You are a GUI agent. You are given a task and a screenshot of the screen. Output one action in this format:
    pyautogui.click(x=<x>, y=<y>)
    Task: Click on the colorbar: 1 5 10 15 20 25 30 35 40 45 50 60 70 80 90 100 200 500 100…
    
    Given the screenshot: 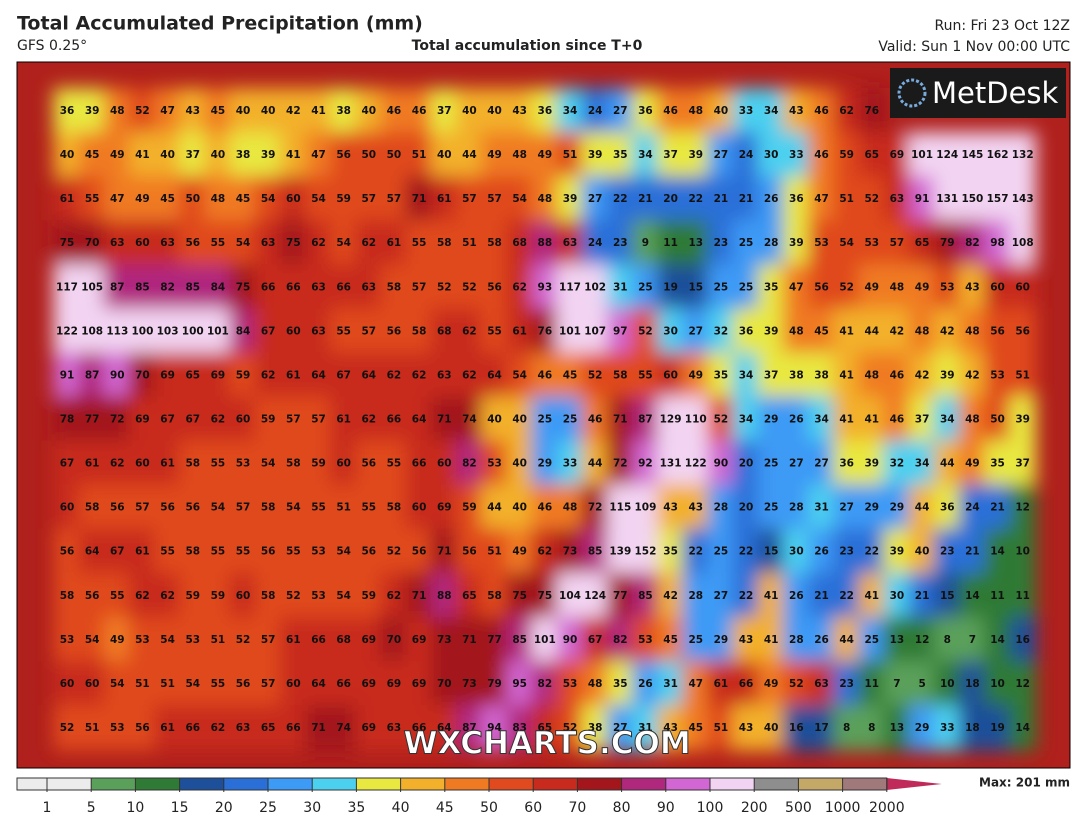 What is the action you would take?
    pyautogui.click(x=479, y=796)
    